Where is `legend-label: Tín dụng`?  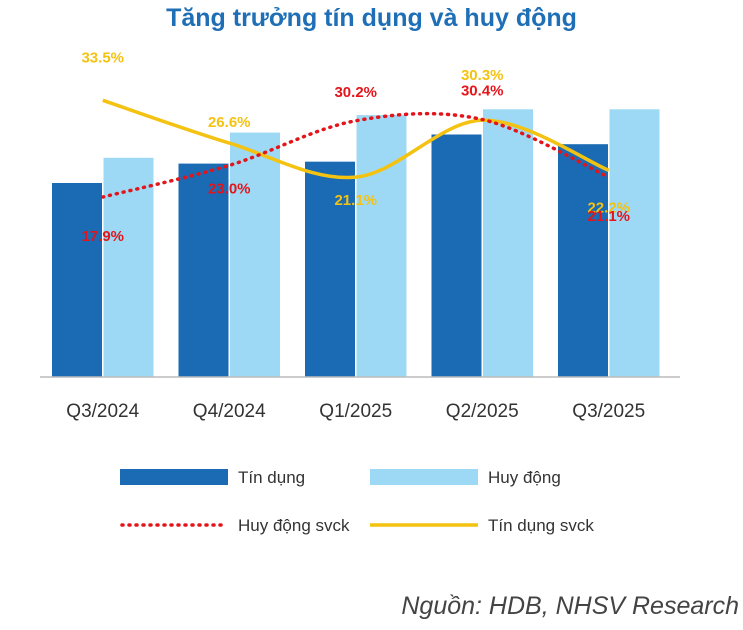
legend-label: Tín dụng is located at coordinates (271, 477).